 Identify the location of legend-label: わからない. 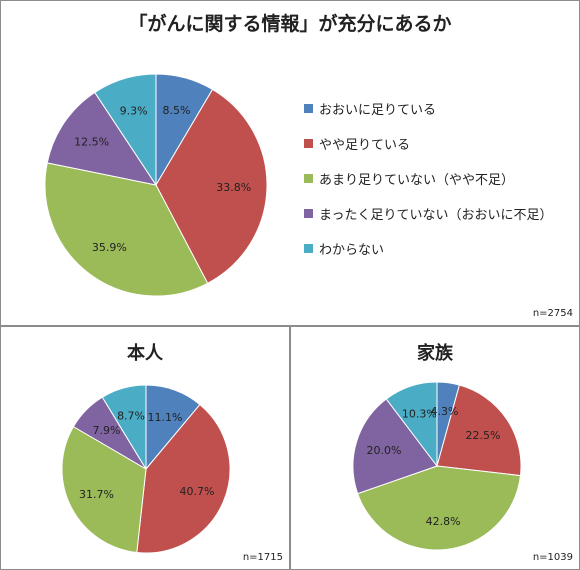
(352, 250).